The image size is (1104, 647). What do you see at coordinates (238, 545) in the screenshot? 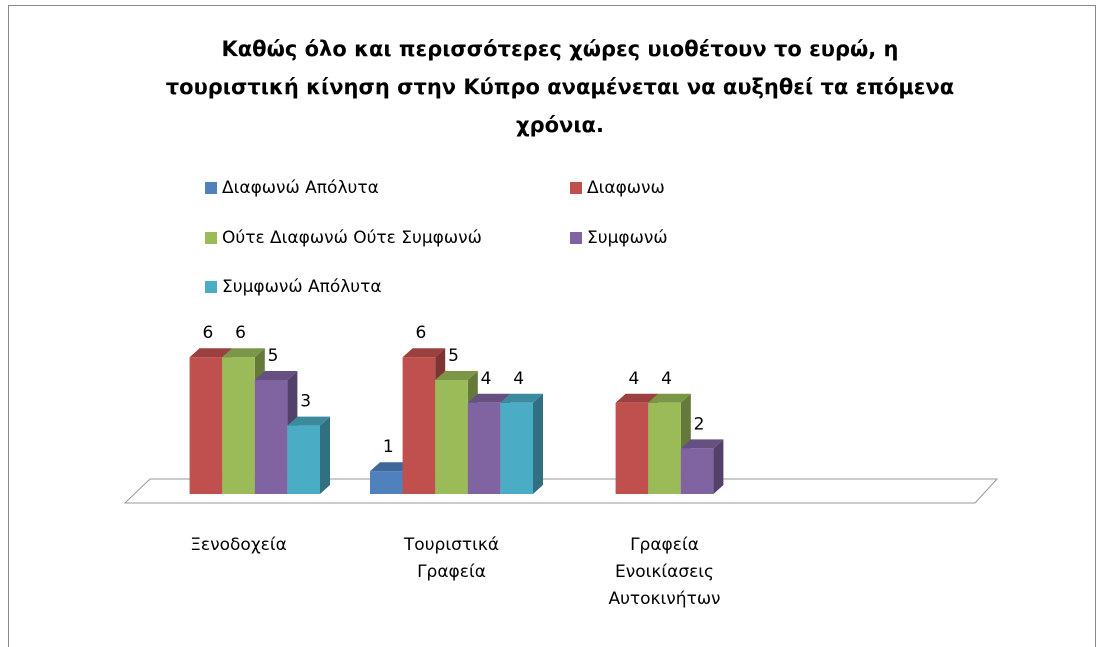
I see `x-tick-label: Ξενοδοχεία` at bounding box center [238, 545].